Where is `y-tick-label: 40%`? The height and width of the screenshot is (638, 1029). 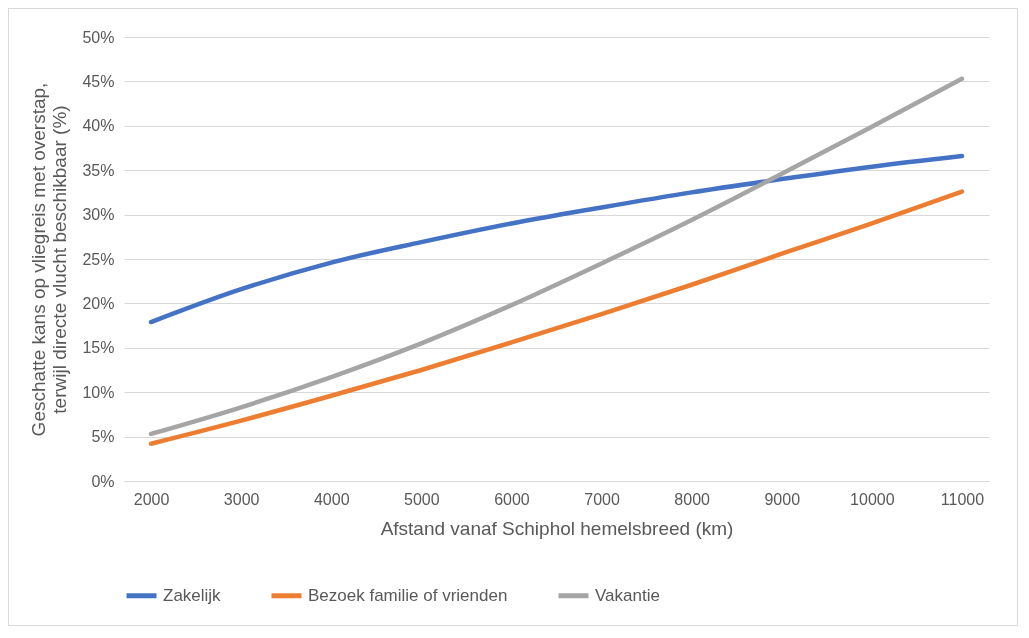 y-tick-label: 40% is located at coordinates (98, 126).